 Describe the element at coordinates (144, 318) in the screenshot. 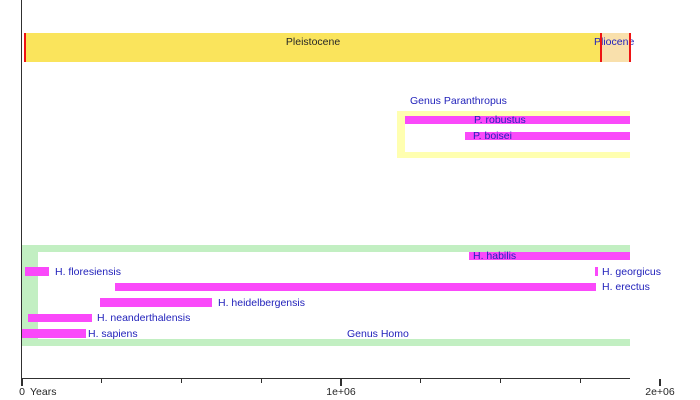

I see `species-label-h-neanderthalensis: H. neanderthalensis` at that location.